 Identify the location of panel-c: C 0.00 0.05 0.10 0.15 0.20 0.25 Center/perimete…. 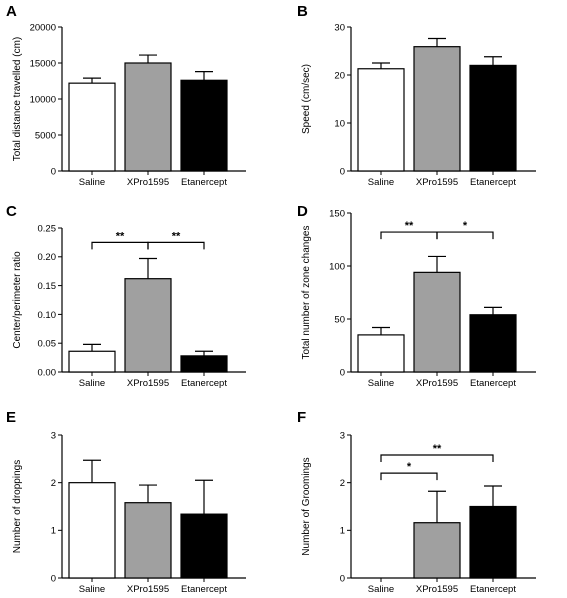
(126, 296).